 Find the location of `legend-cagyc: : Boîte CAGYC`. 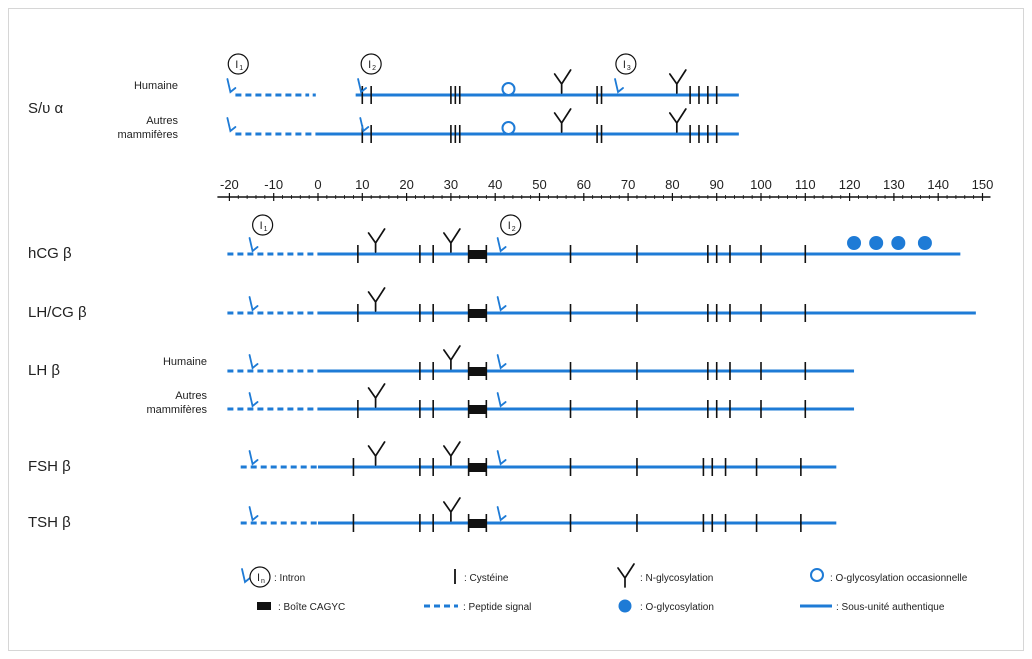

legend-cagyc: : Boîte CAGYC is located at coordinates (311, 607).